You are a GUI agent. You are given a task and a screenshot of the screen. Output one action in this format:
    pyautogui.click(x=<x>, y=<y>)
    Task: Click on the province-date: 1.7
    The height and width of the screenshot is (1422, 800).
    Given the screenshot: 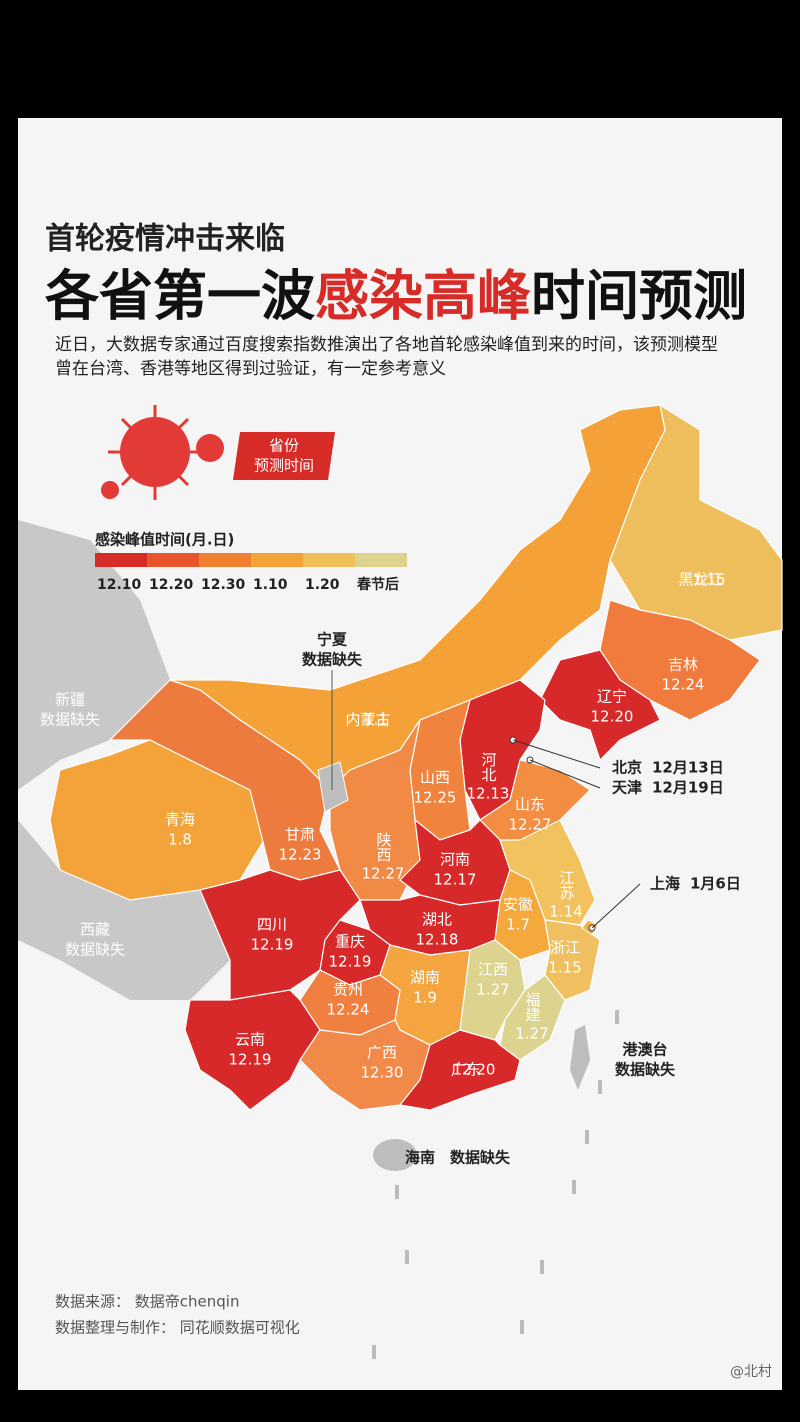 What is the action you would take?
    pyautogui.click(x=518, y=925)
    